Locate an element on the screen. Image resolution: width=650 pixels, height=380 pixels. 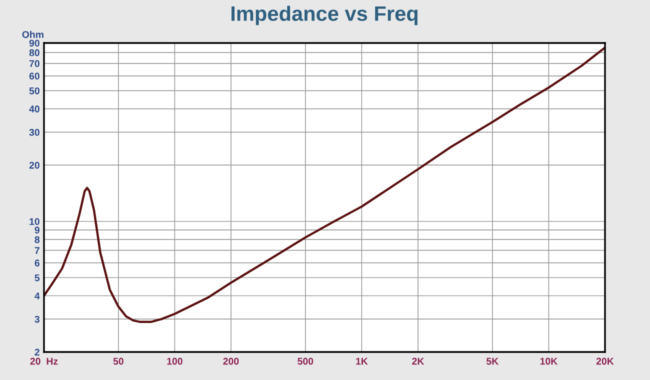
y-tick-label: 40 is located at coordinates (34, 109).